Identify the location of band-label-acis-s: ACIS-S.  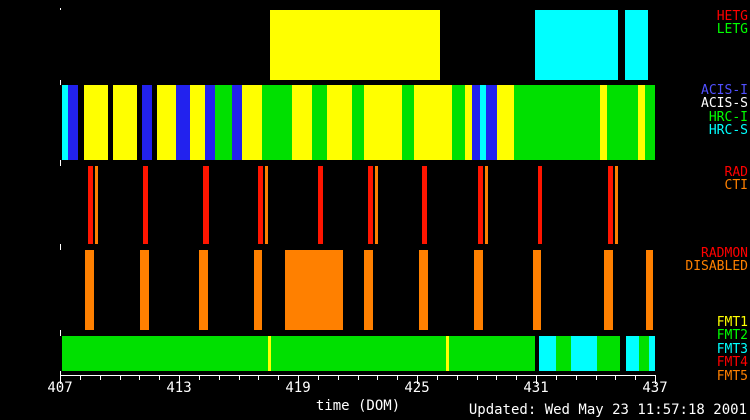
(724, 104).